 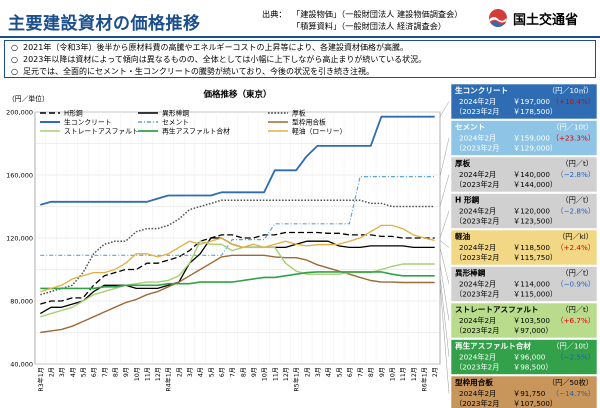 What do you see at coordinates (175, 123) in the screenshot?
I see `legend-label: セメント` at bounding box center [175, 123].